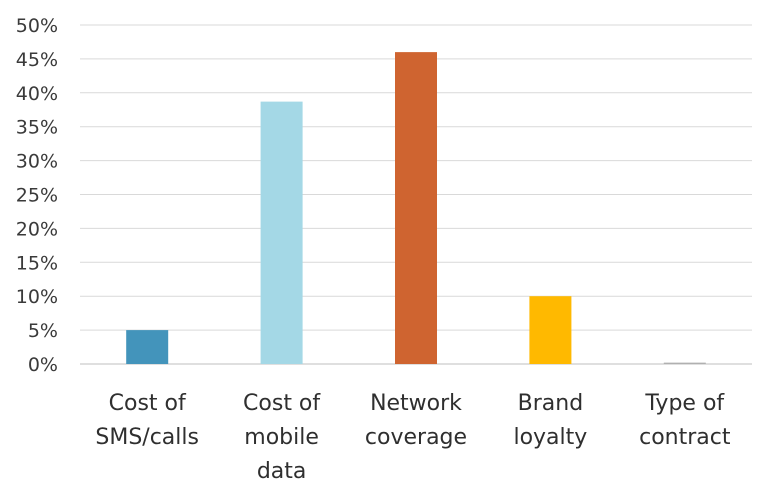  Describe the element at coordinates (147, 437) in the screenshot. I see `x-category-label-line: SMS/calls` at that location.